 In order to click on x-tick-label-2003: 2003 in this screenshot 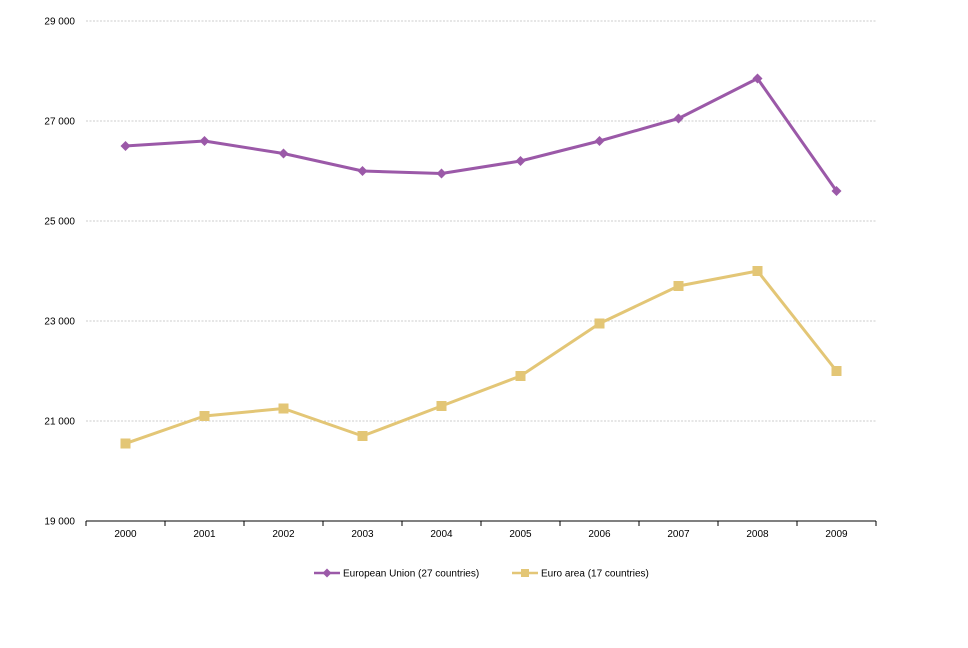, I will do `click(362, 534)`.